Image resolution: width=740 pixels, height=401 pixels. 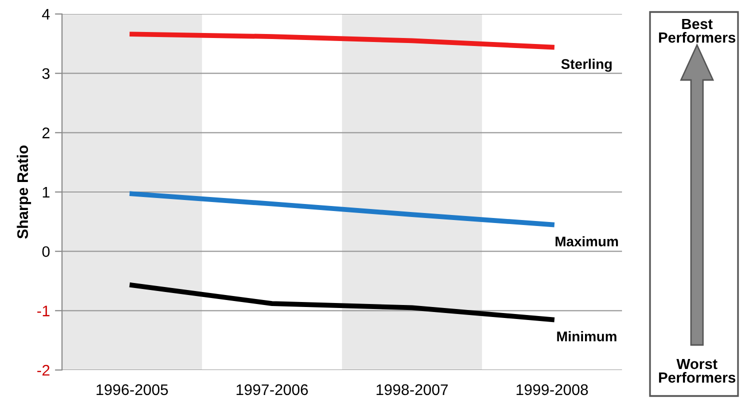 I want to click on y-tick-label: -1, so click(x=43, y=311).